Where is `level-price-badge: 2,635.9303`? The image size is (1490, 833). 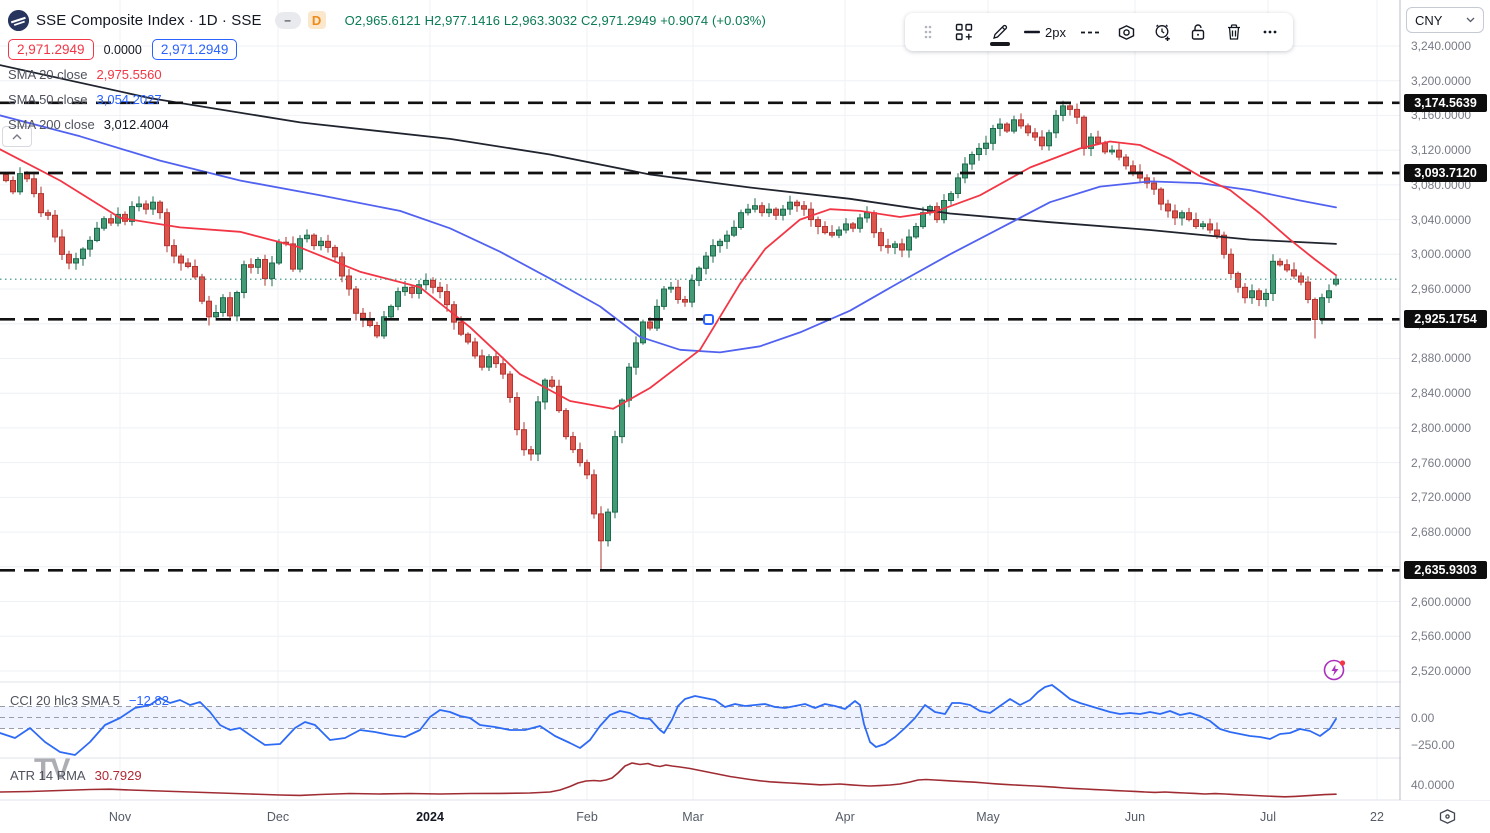 level-price-badge: 2,635.9303 is located at coordinates (1445, 570).